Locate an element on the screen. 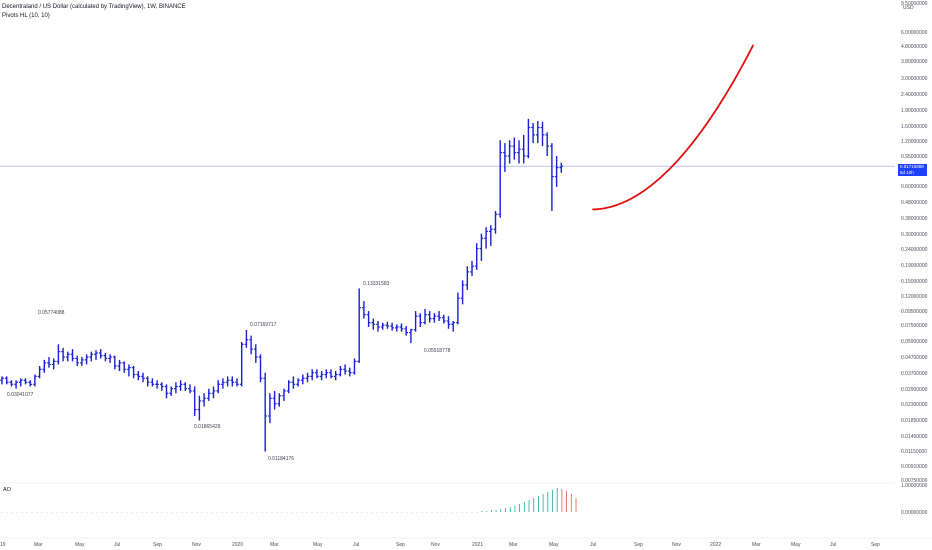  price-tick-label: 0.01850000 is located at coordinates (914, 421).